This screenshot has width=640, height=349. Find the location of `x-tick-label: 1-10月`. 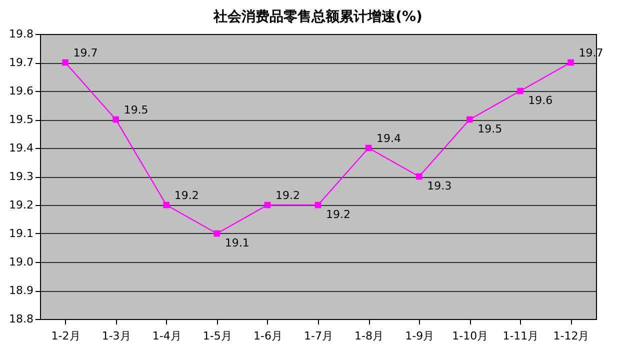

x-tick-label: 1-10月 is located at coordinates (470, 336).